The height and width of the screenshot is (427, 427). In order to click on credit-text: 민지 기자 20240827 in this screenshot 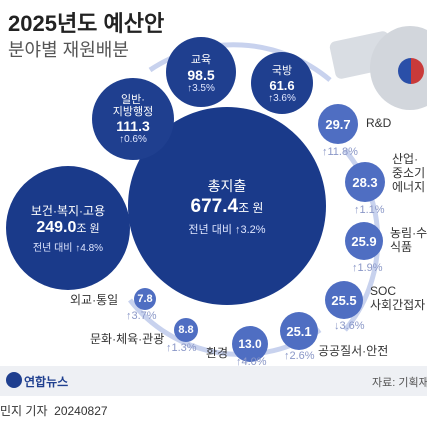, I will do `click(54, 411)`.